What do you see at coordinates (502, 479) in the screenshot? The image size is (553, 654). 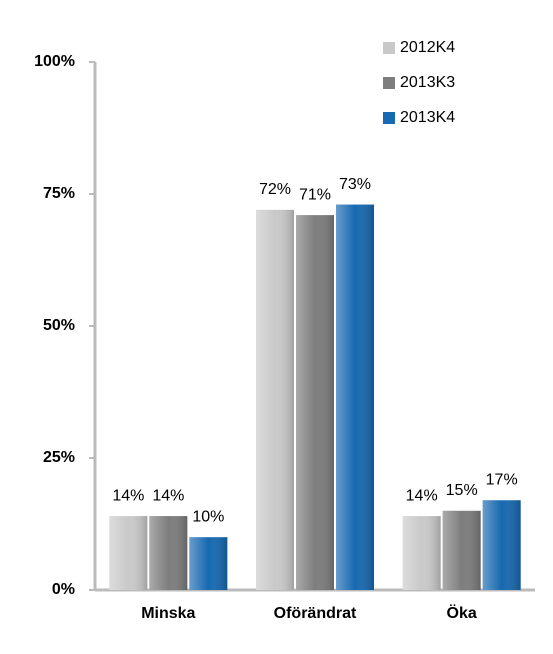 I see `value-label: 17%` at bounding box center [502, 479].